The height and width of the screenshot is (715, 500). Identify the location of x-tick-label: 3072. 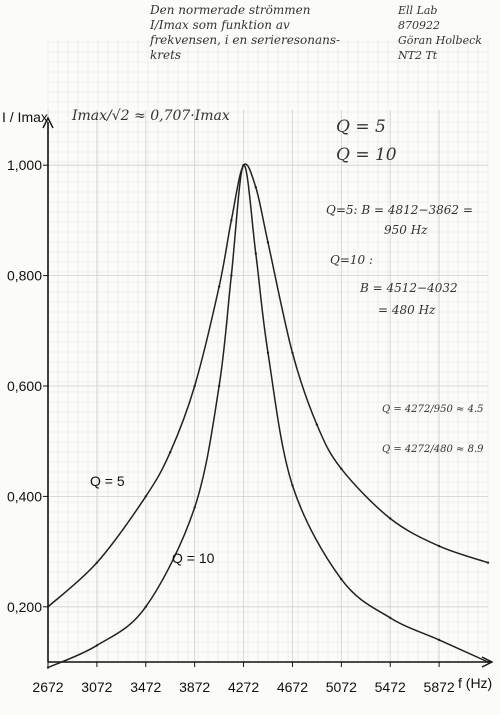
(96, 687).